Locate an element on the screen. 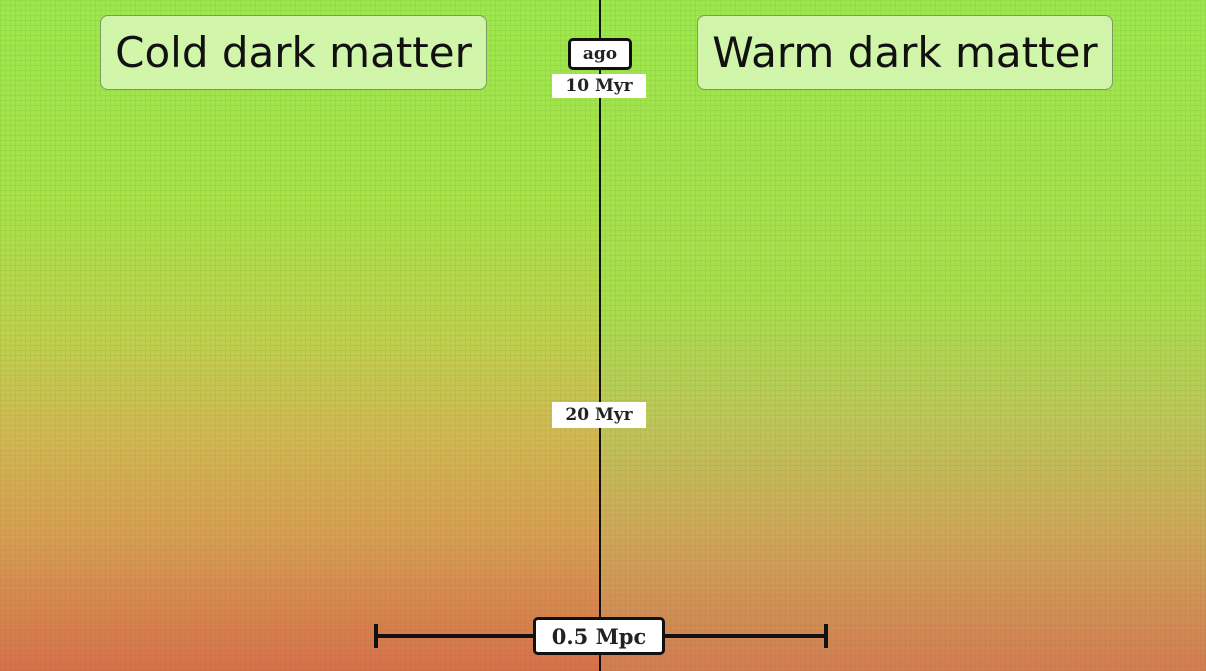  scale-bar-label: 0.5 Mpc is located at coordinates (599, 636).